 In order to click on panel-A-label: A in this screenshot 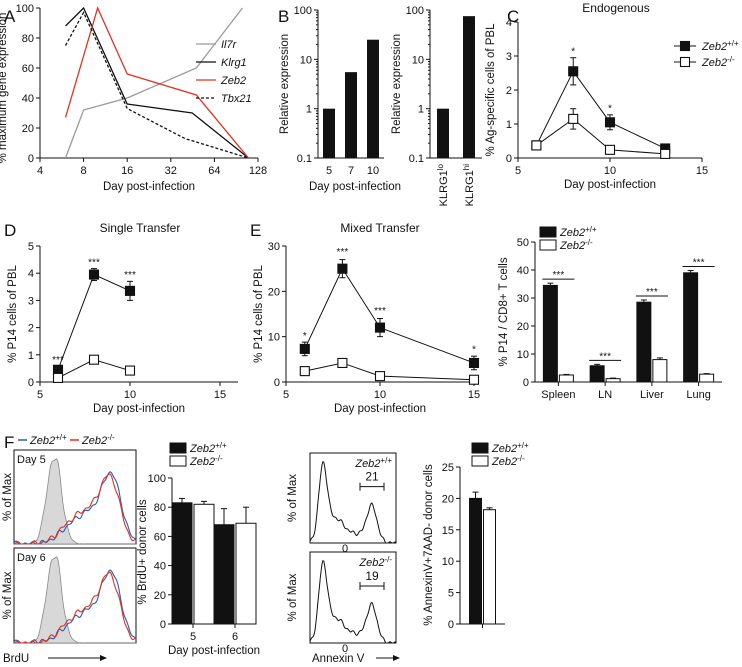, I will do `click(10, 16)`.